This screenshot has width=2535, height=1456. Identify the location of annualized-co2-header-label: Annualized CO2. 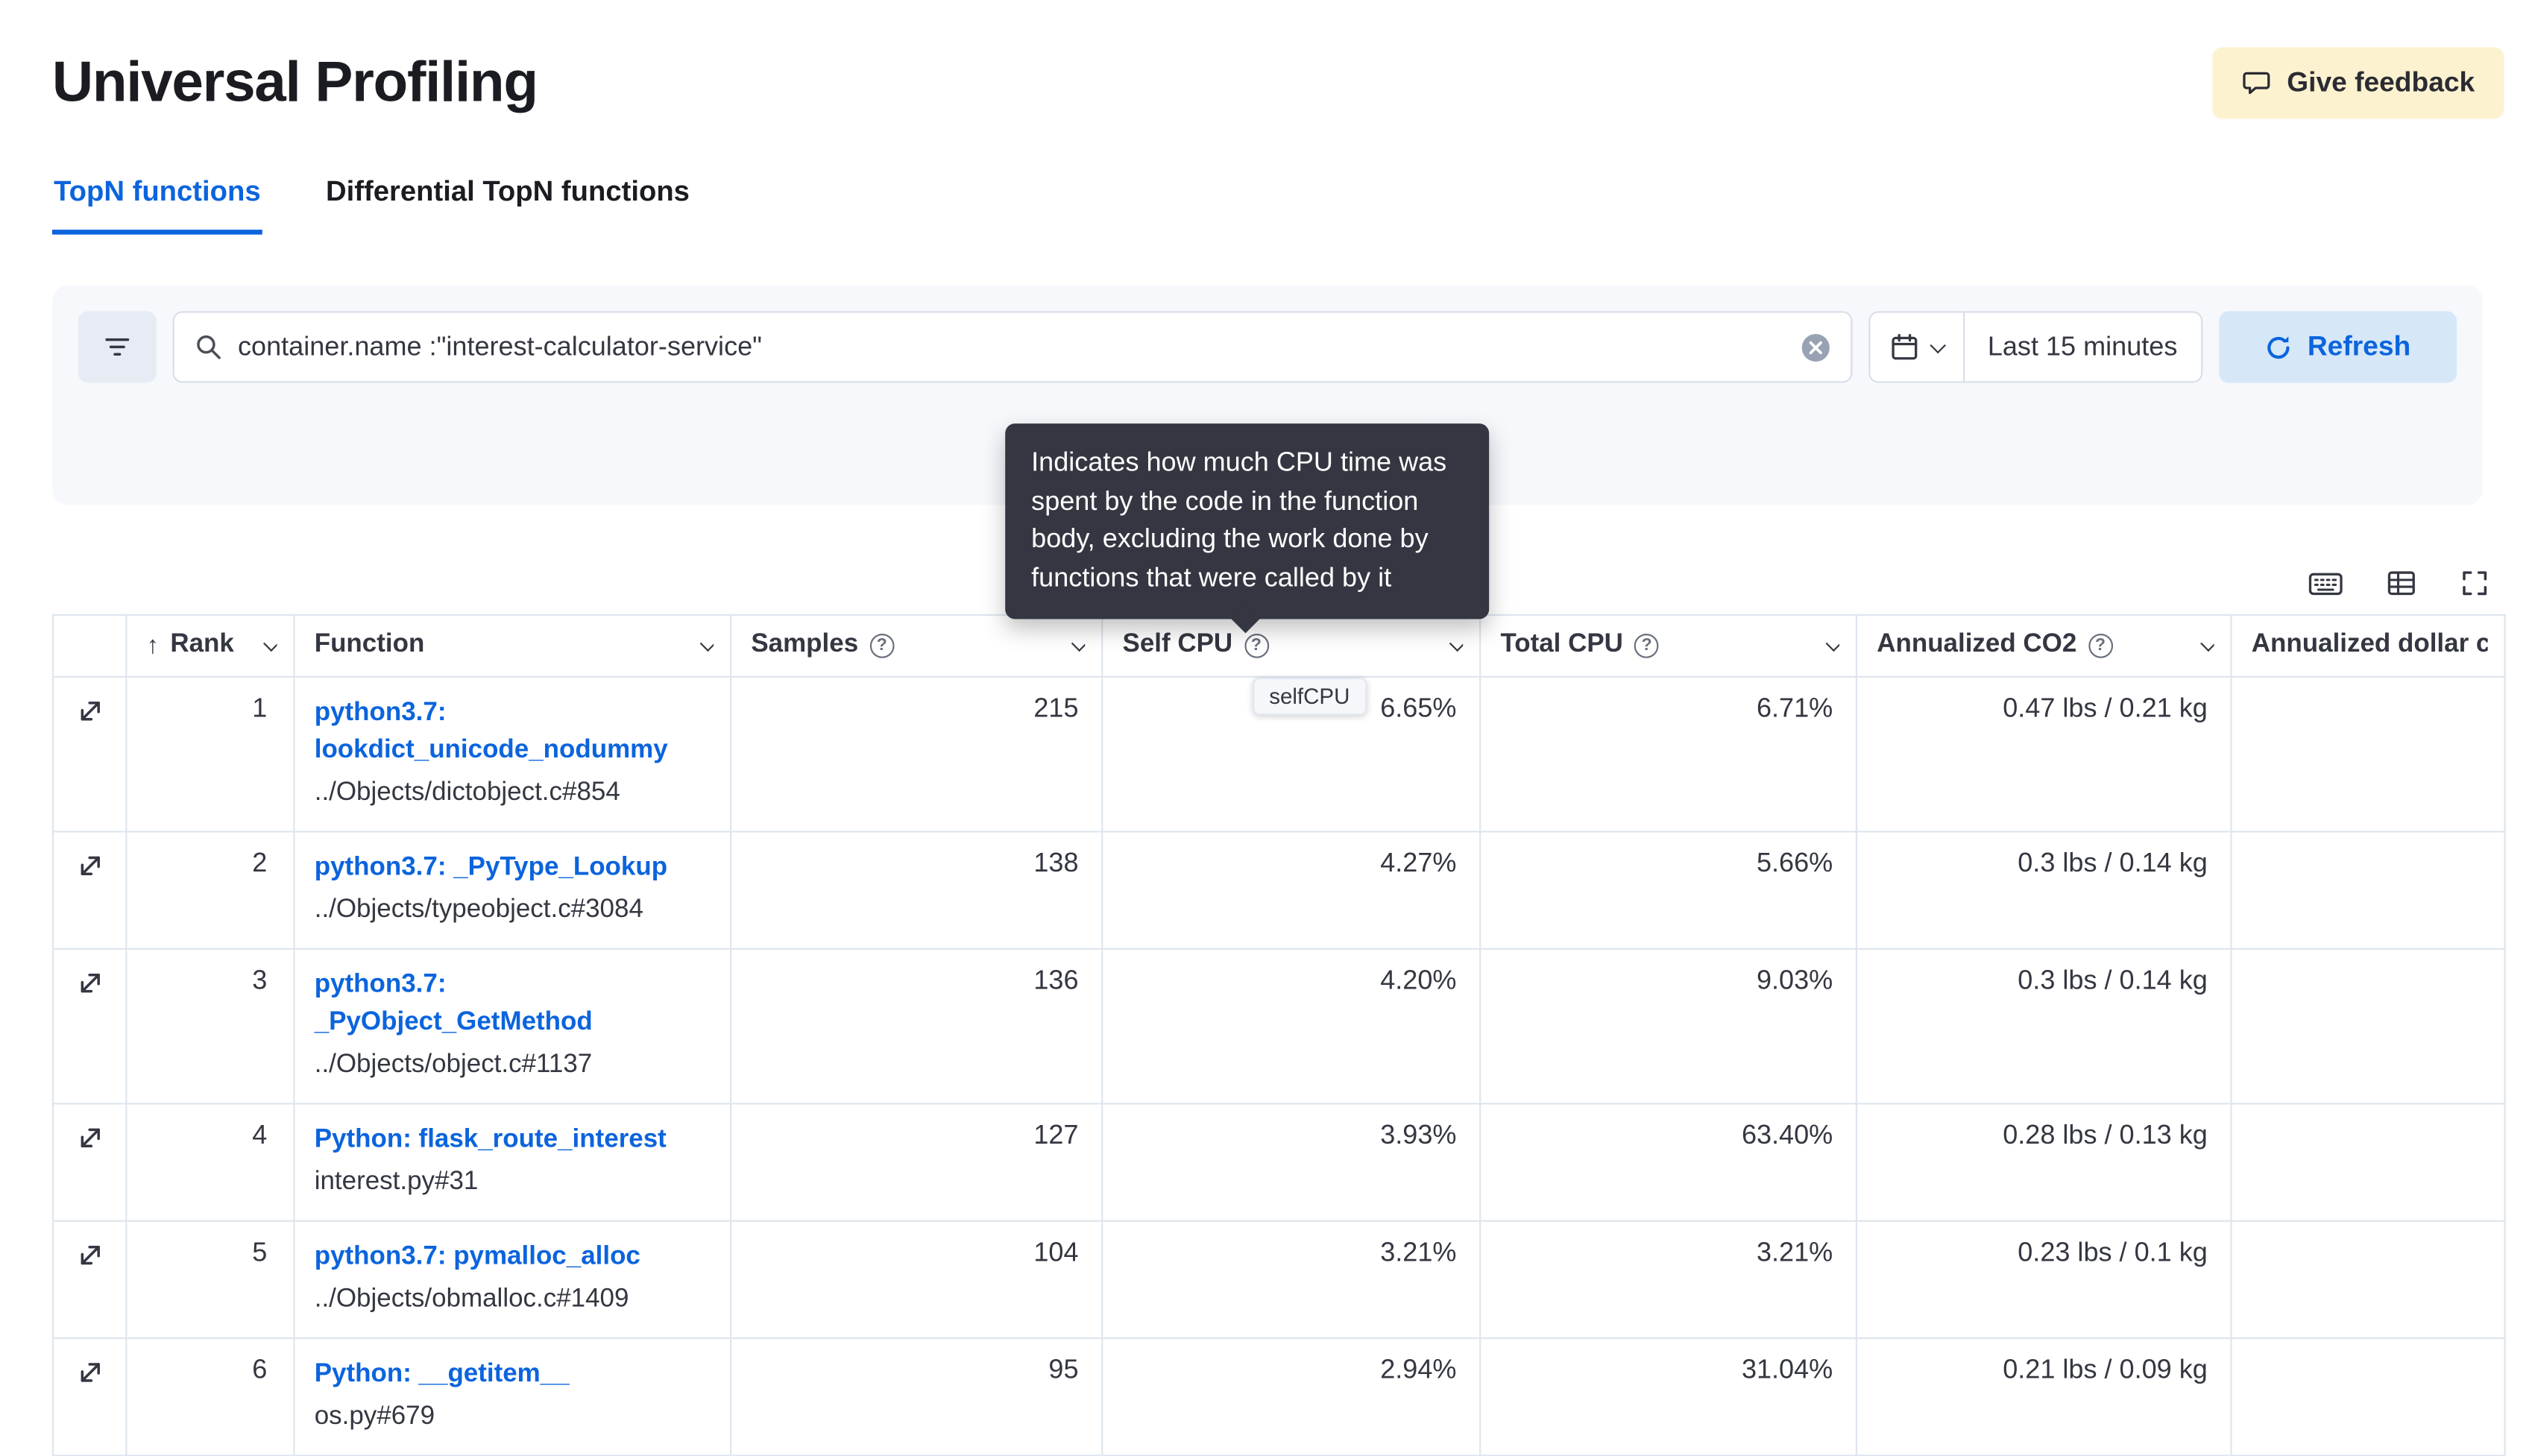
(1977, 644).